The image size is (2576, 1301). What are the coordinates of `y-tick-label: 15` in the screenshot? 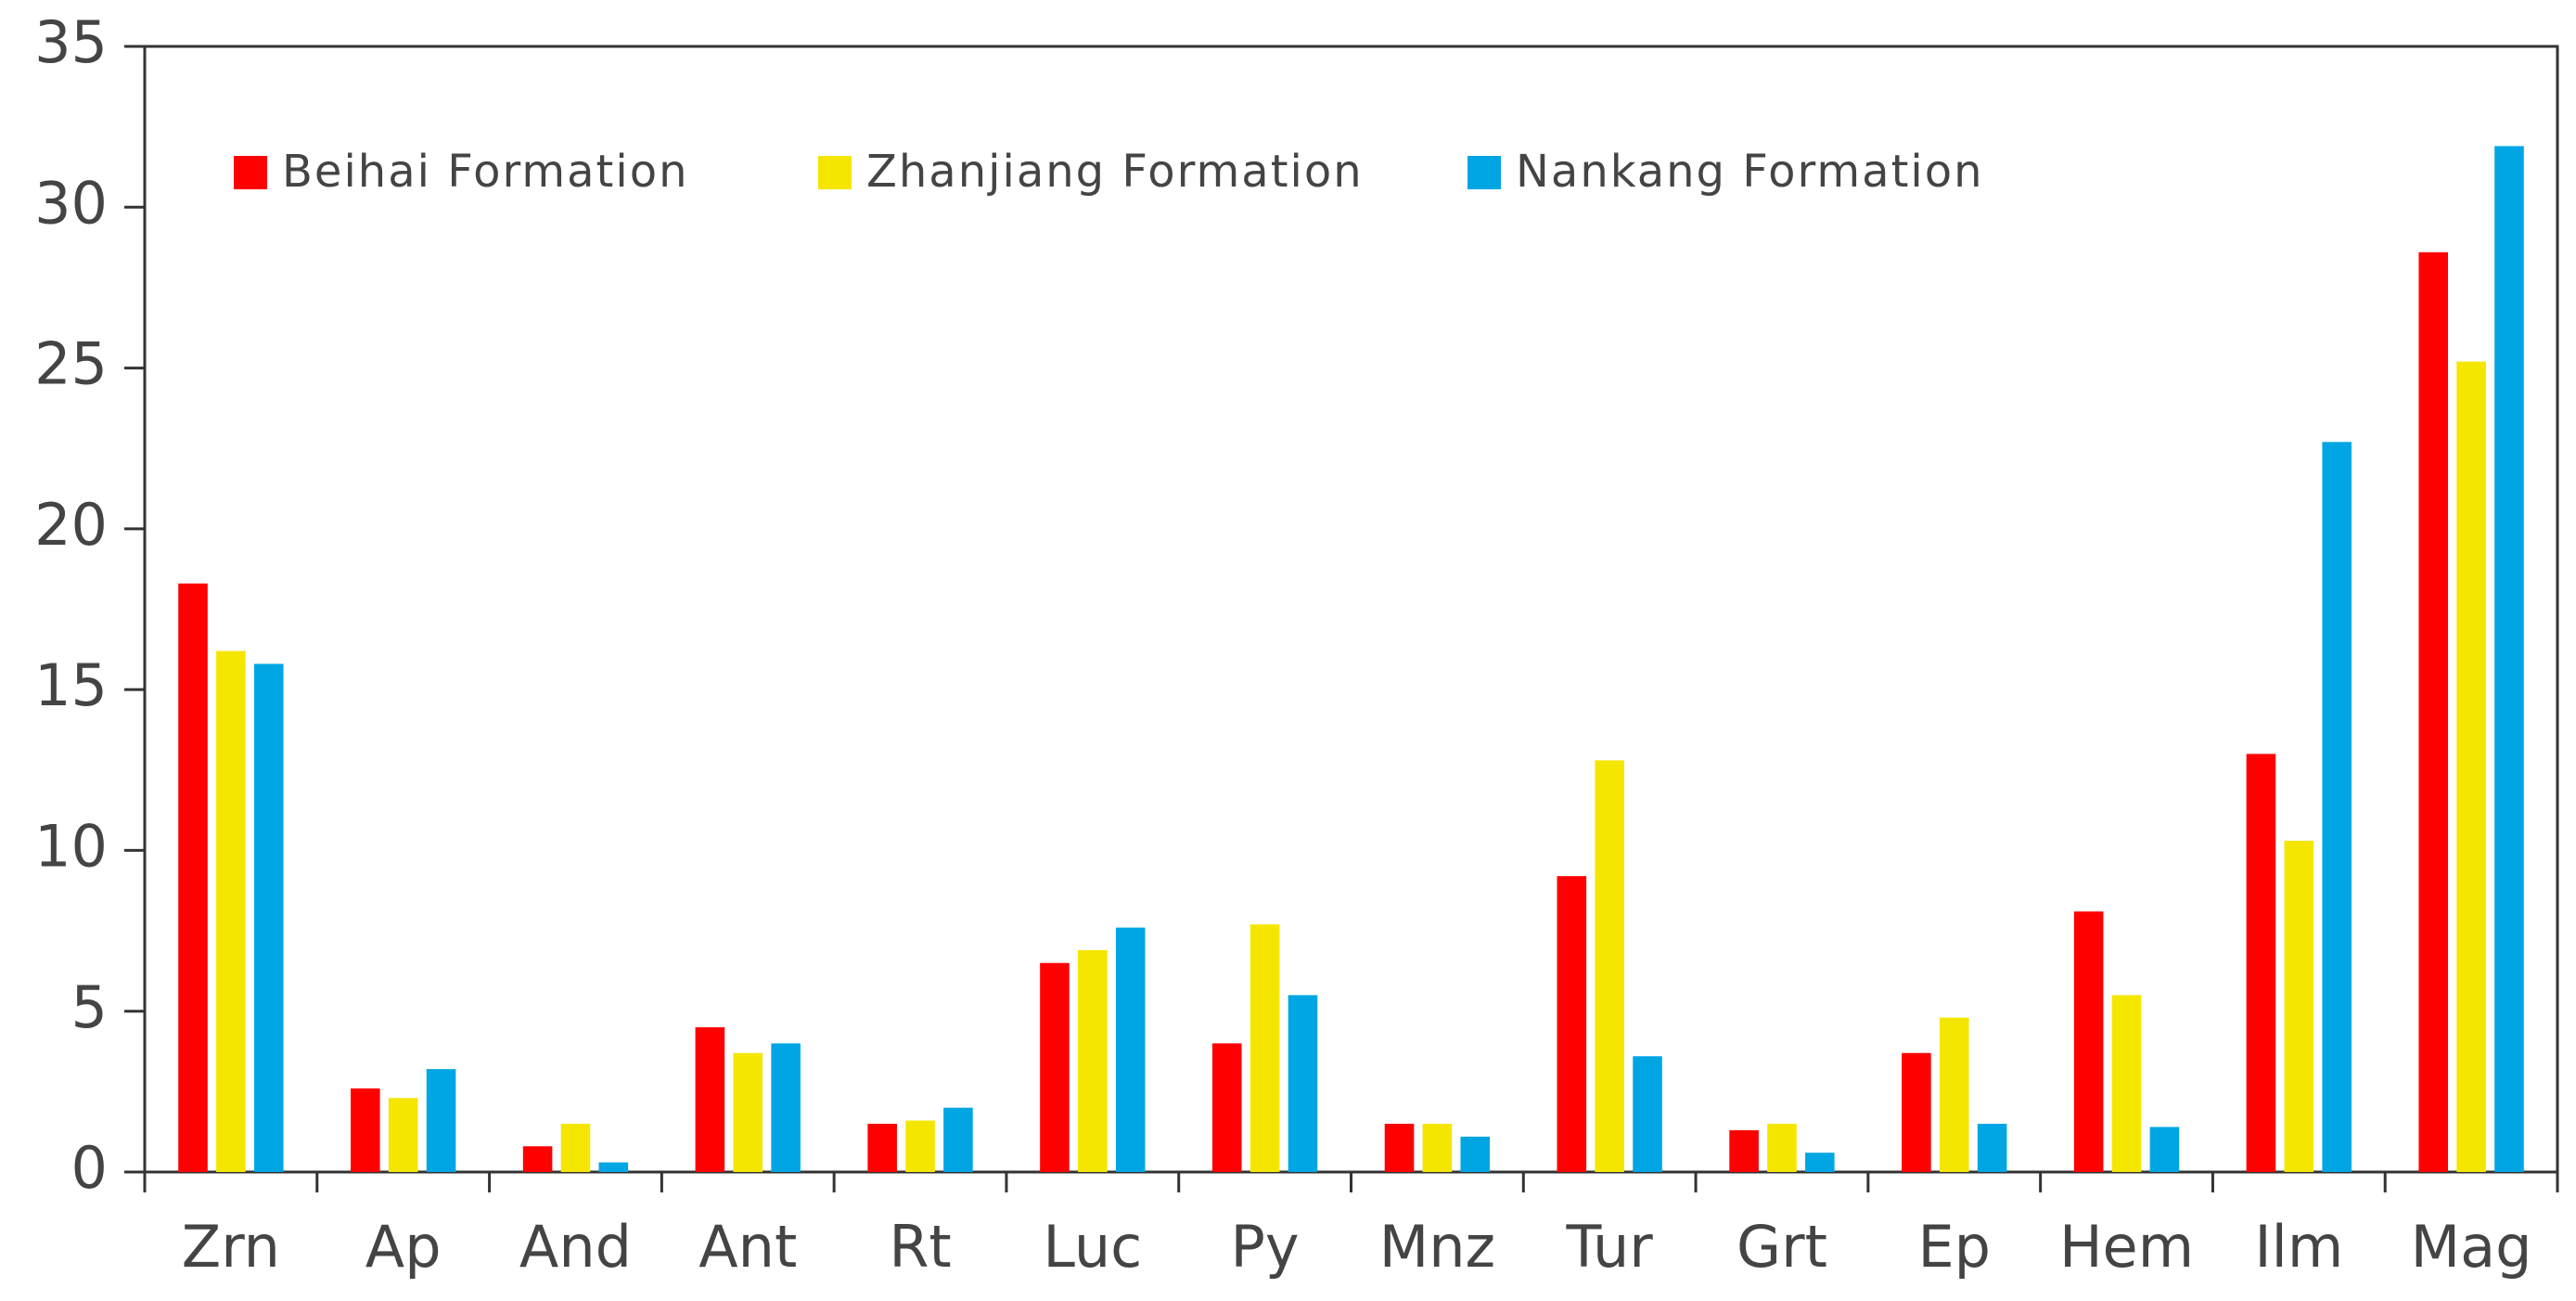 It's located at (71, 685).